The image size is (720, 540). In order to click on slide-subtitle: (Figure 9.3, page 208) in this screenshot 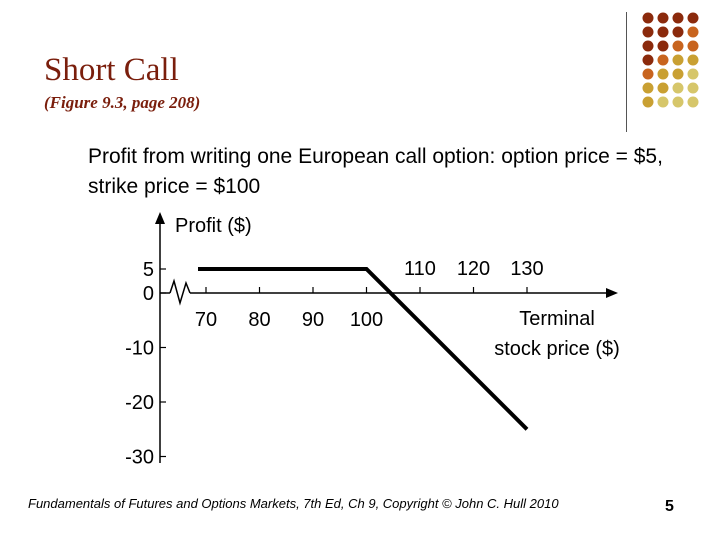, I will do `click(122, 102)`.